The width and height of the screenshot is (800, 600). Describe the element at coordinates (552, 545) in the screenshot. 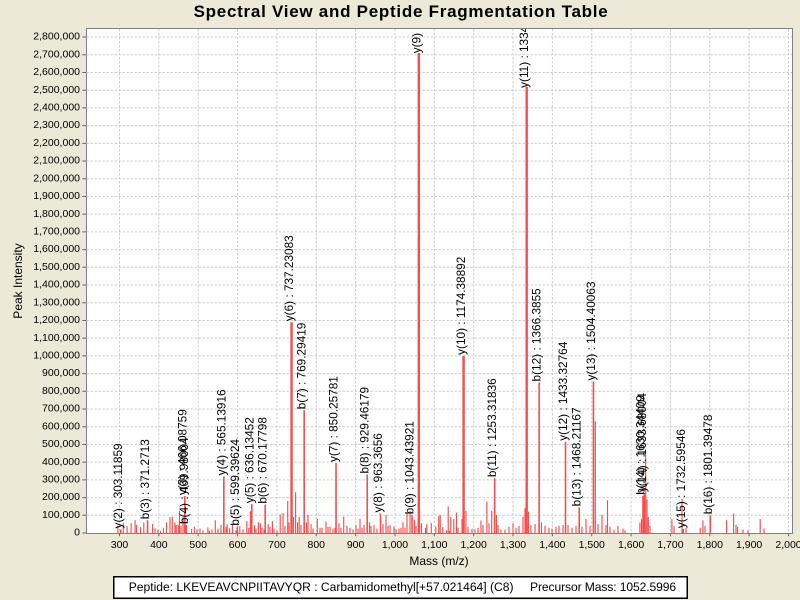

I see `svg-text: 1,400` at that location.